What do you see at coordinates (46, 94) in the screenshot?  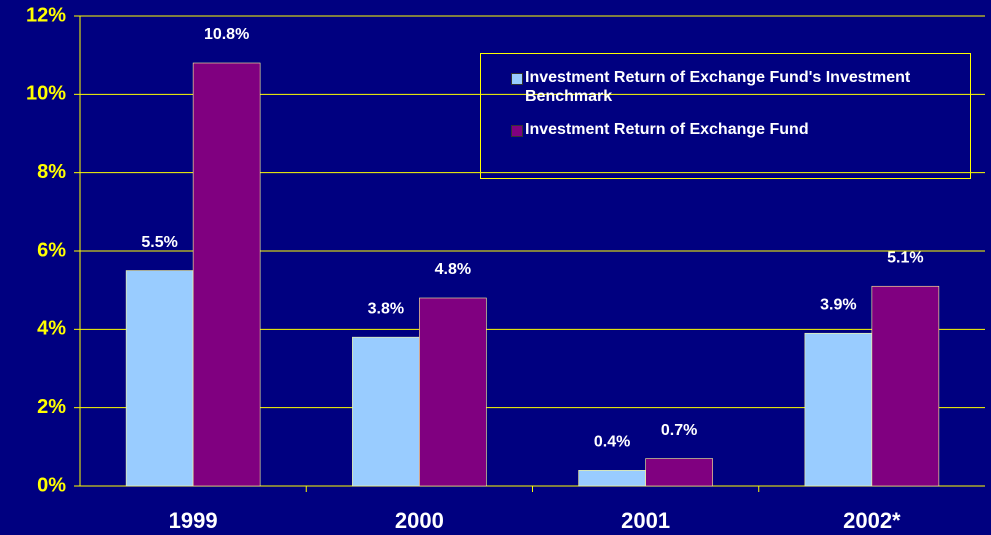 I see `y-tick-label: 10%` at bounding box center [46, 94].